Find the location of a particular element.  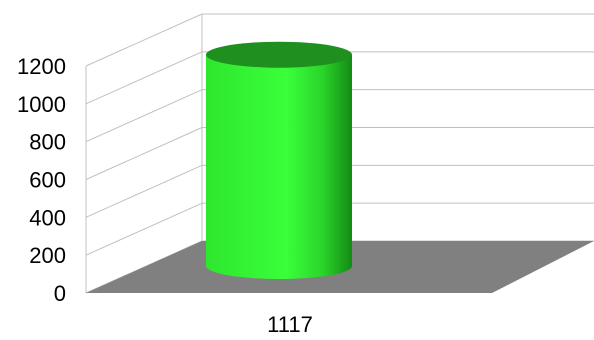

bar-top is located at coordinates (279, 54).